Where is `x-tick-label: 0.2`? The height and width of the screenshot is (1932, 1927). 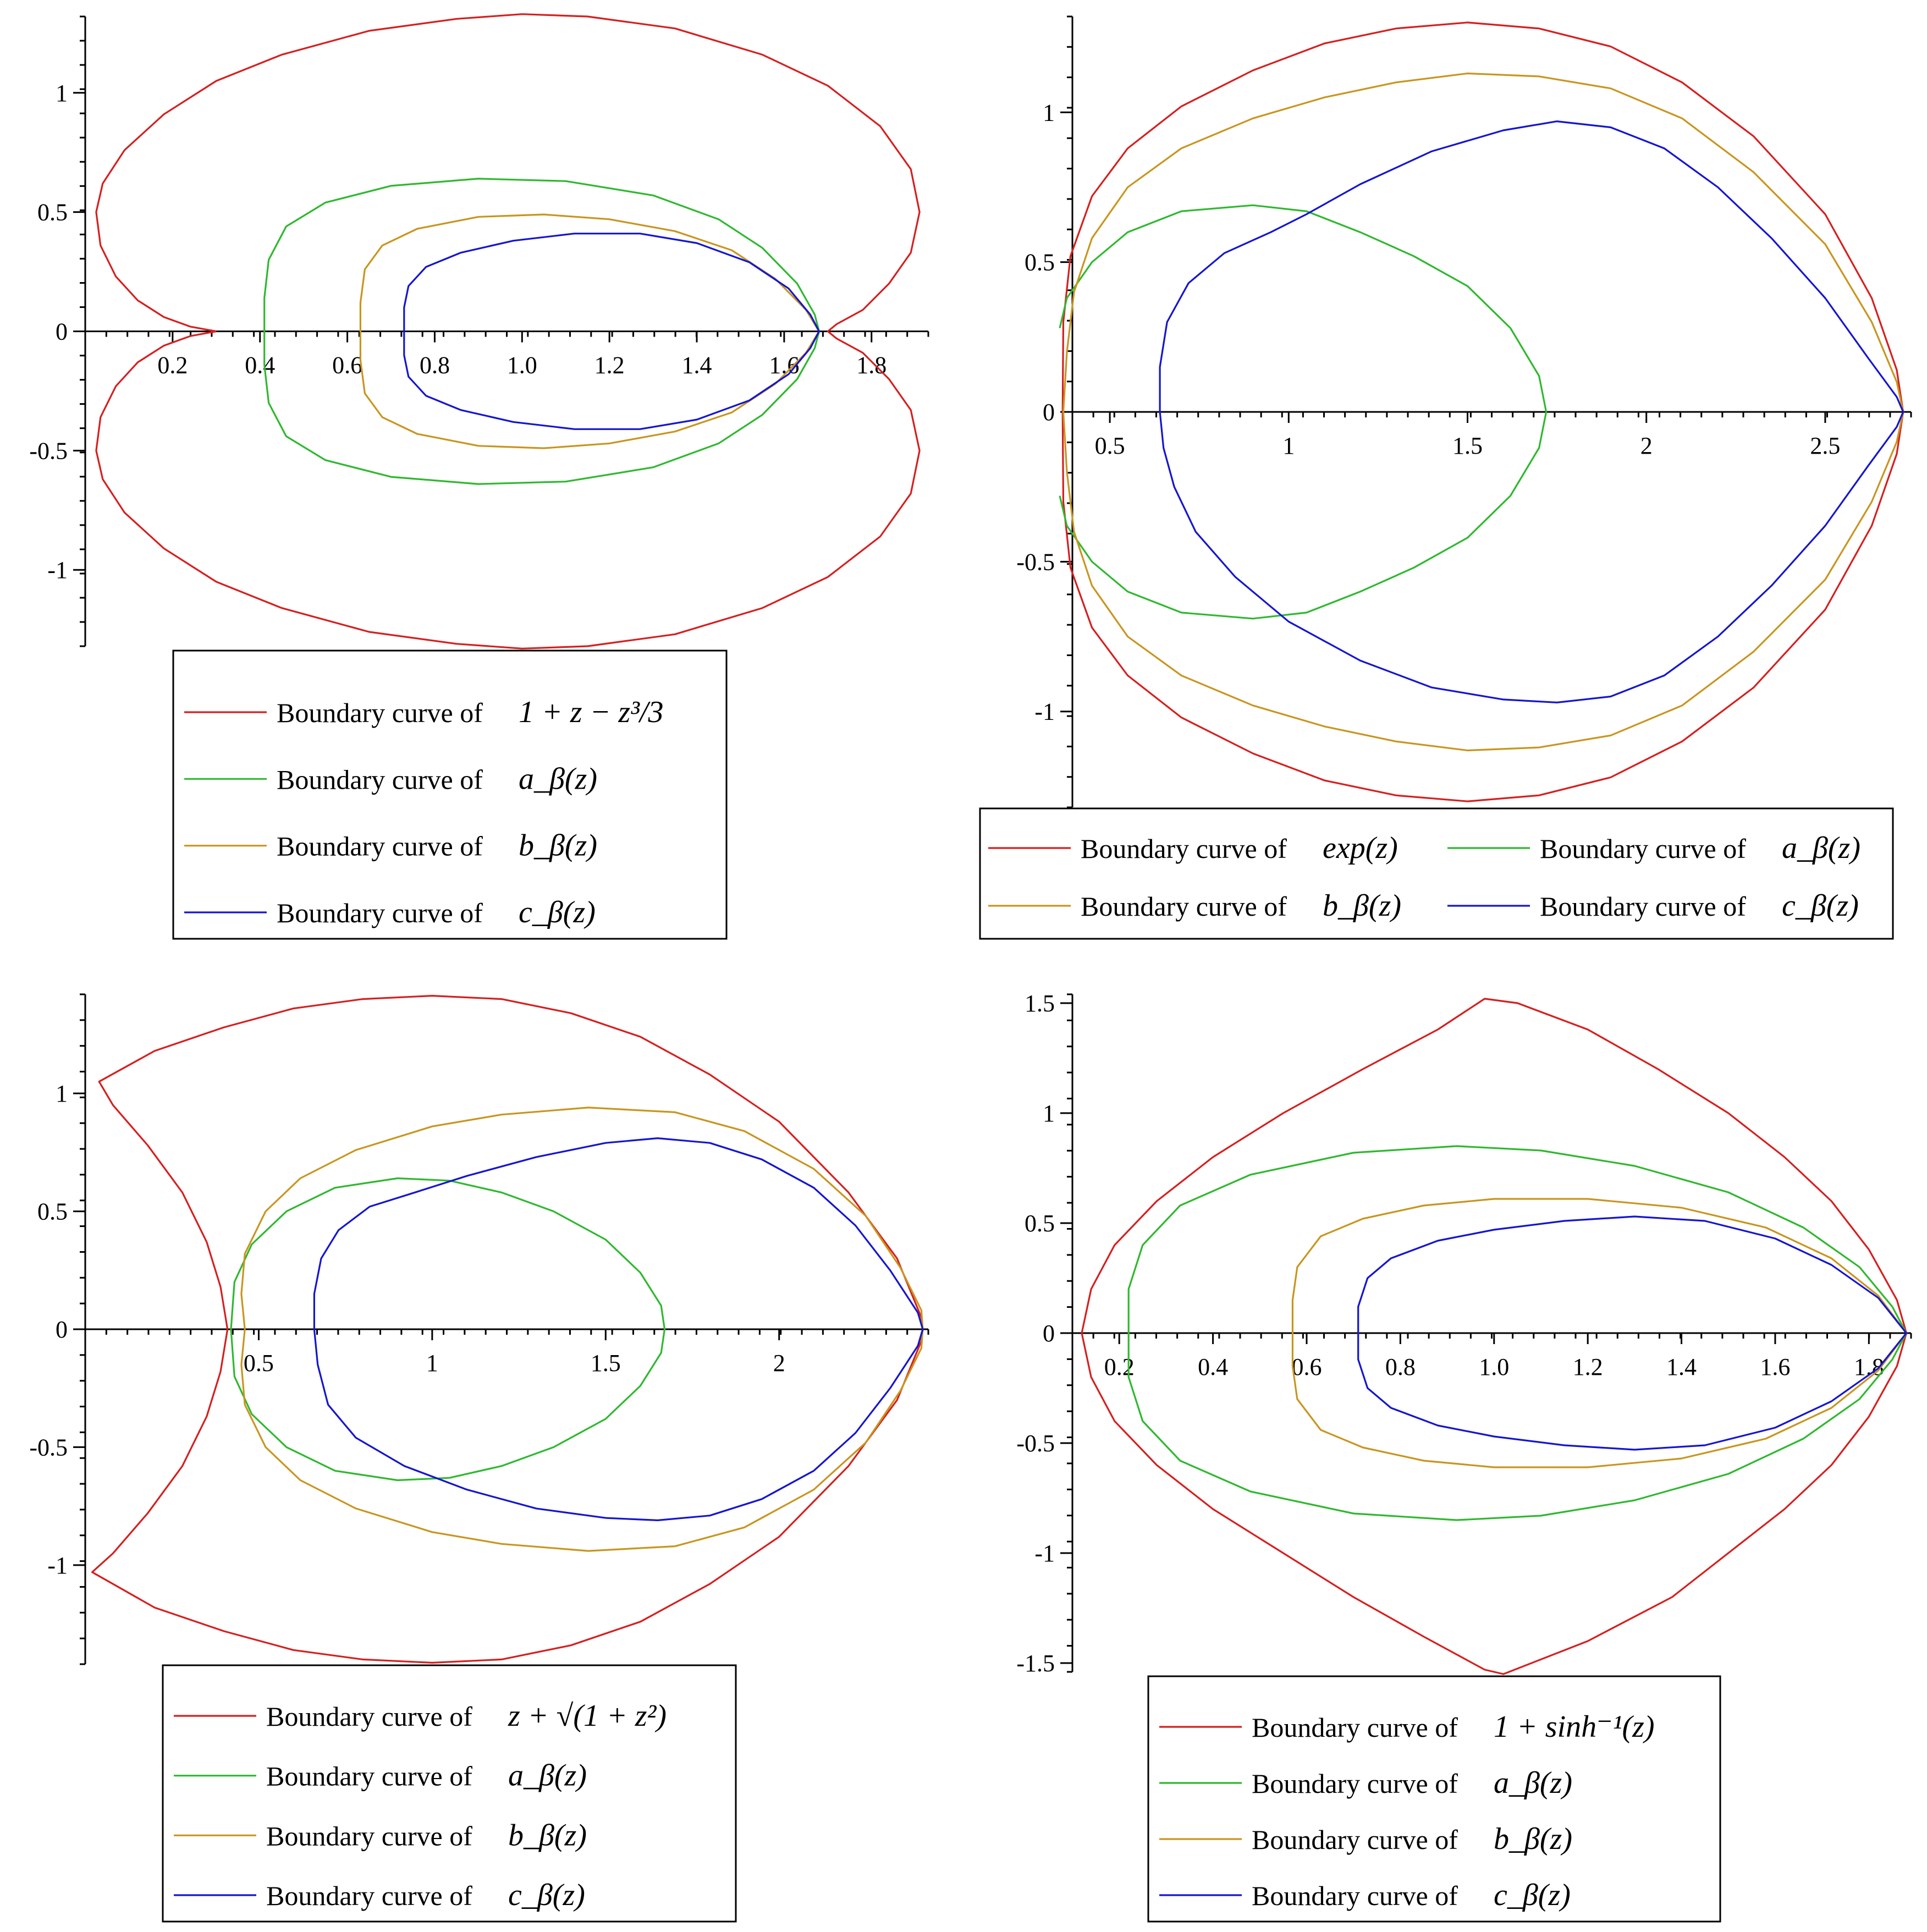
x-tick-label: 0.2 is located at coordinates (1119, 1366).